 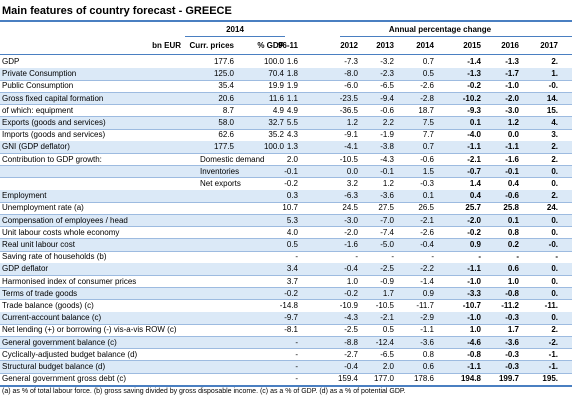 I want to click on cell: -2.6, so click(x=427, y=86).